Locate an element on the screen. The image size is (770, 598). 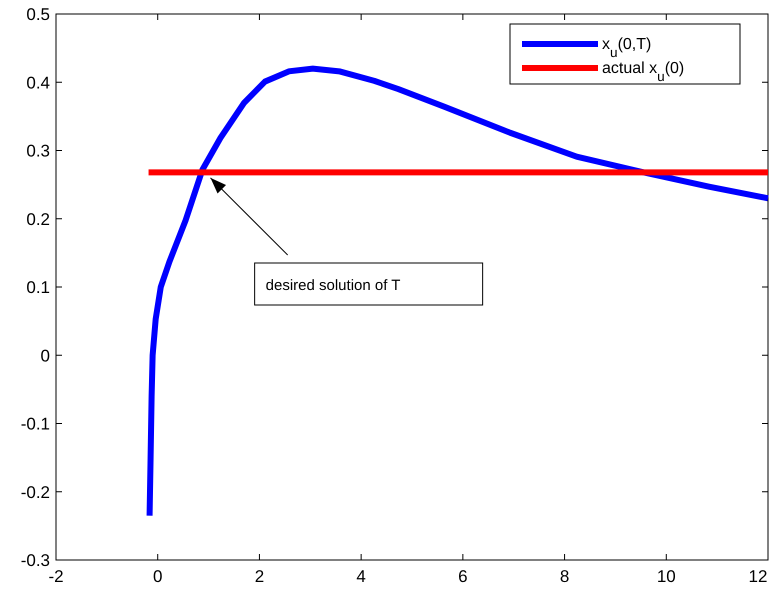
x-tick-label: 10 is located at coordinates (666, 576).